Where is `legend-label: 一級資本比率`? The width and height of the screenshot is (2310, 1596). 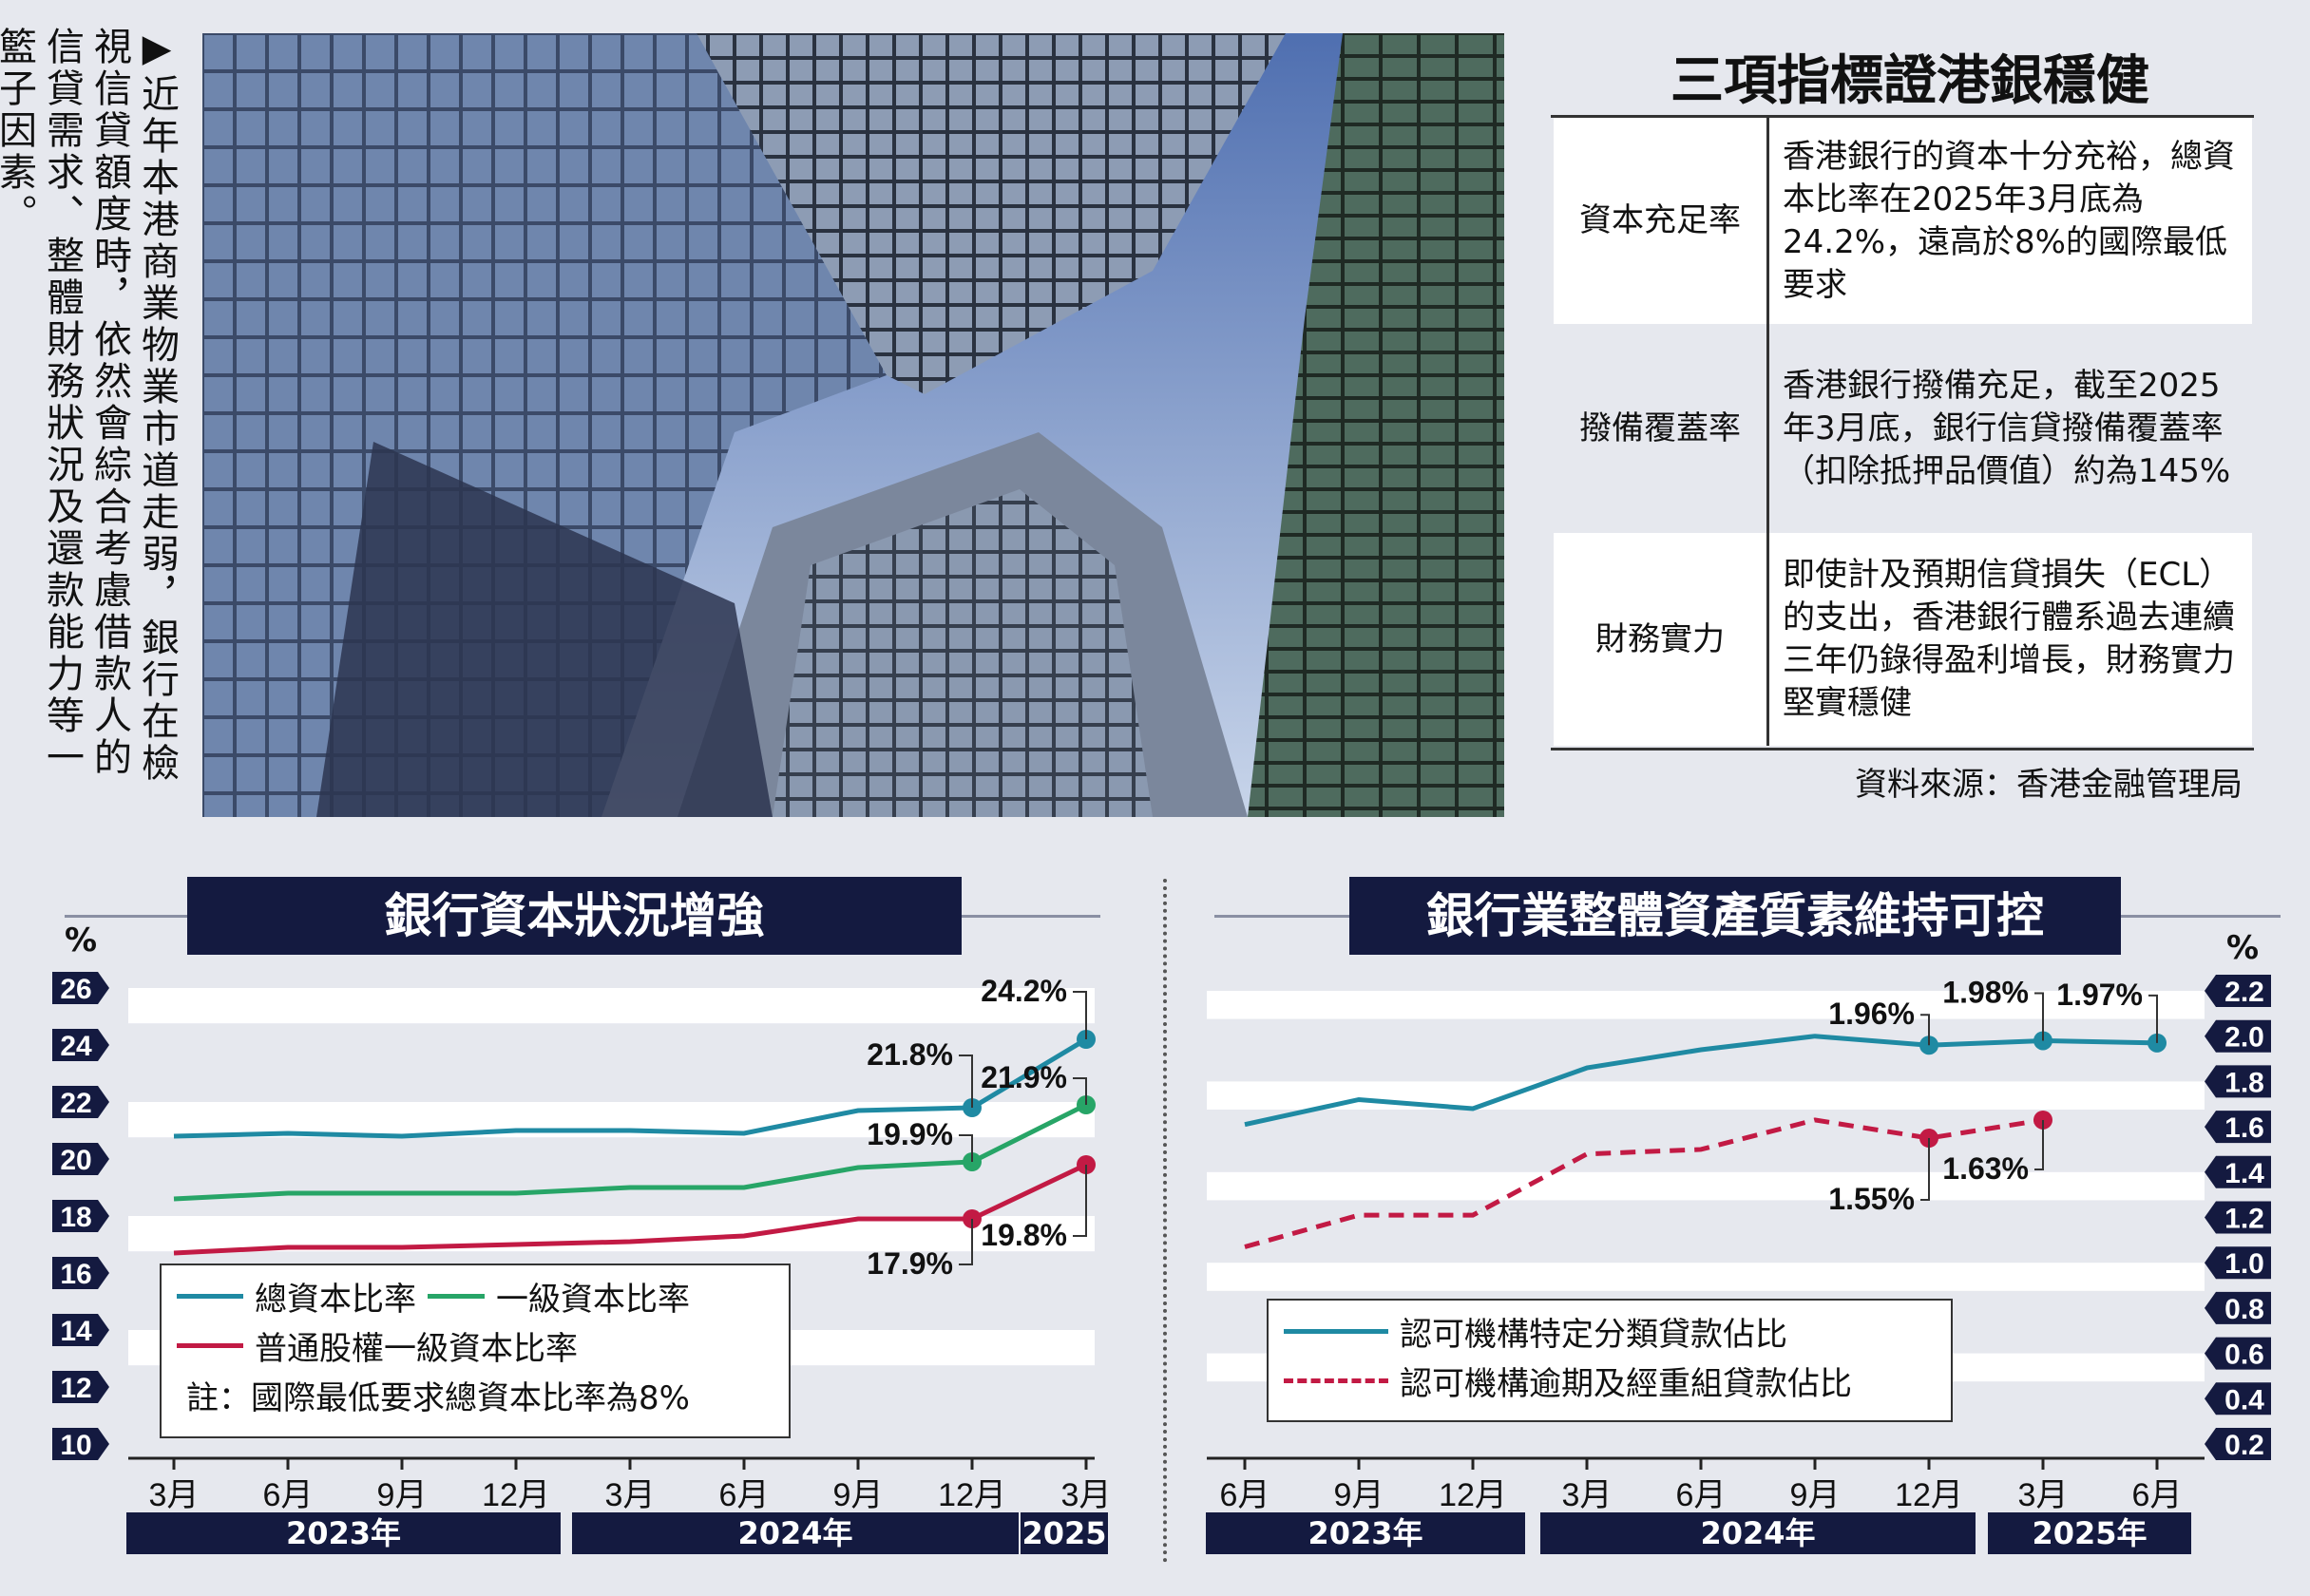
legend-label: 一級資本比率 is located at coordinates (593, 1299).